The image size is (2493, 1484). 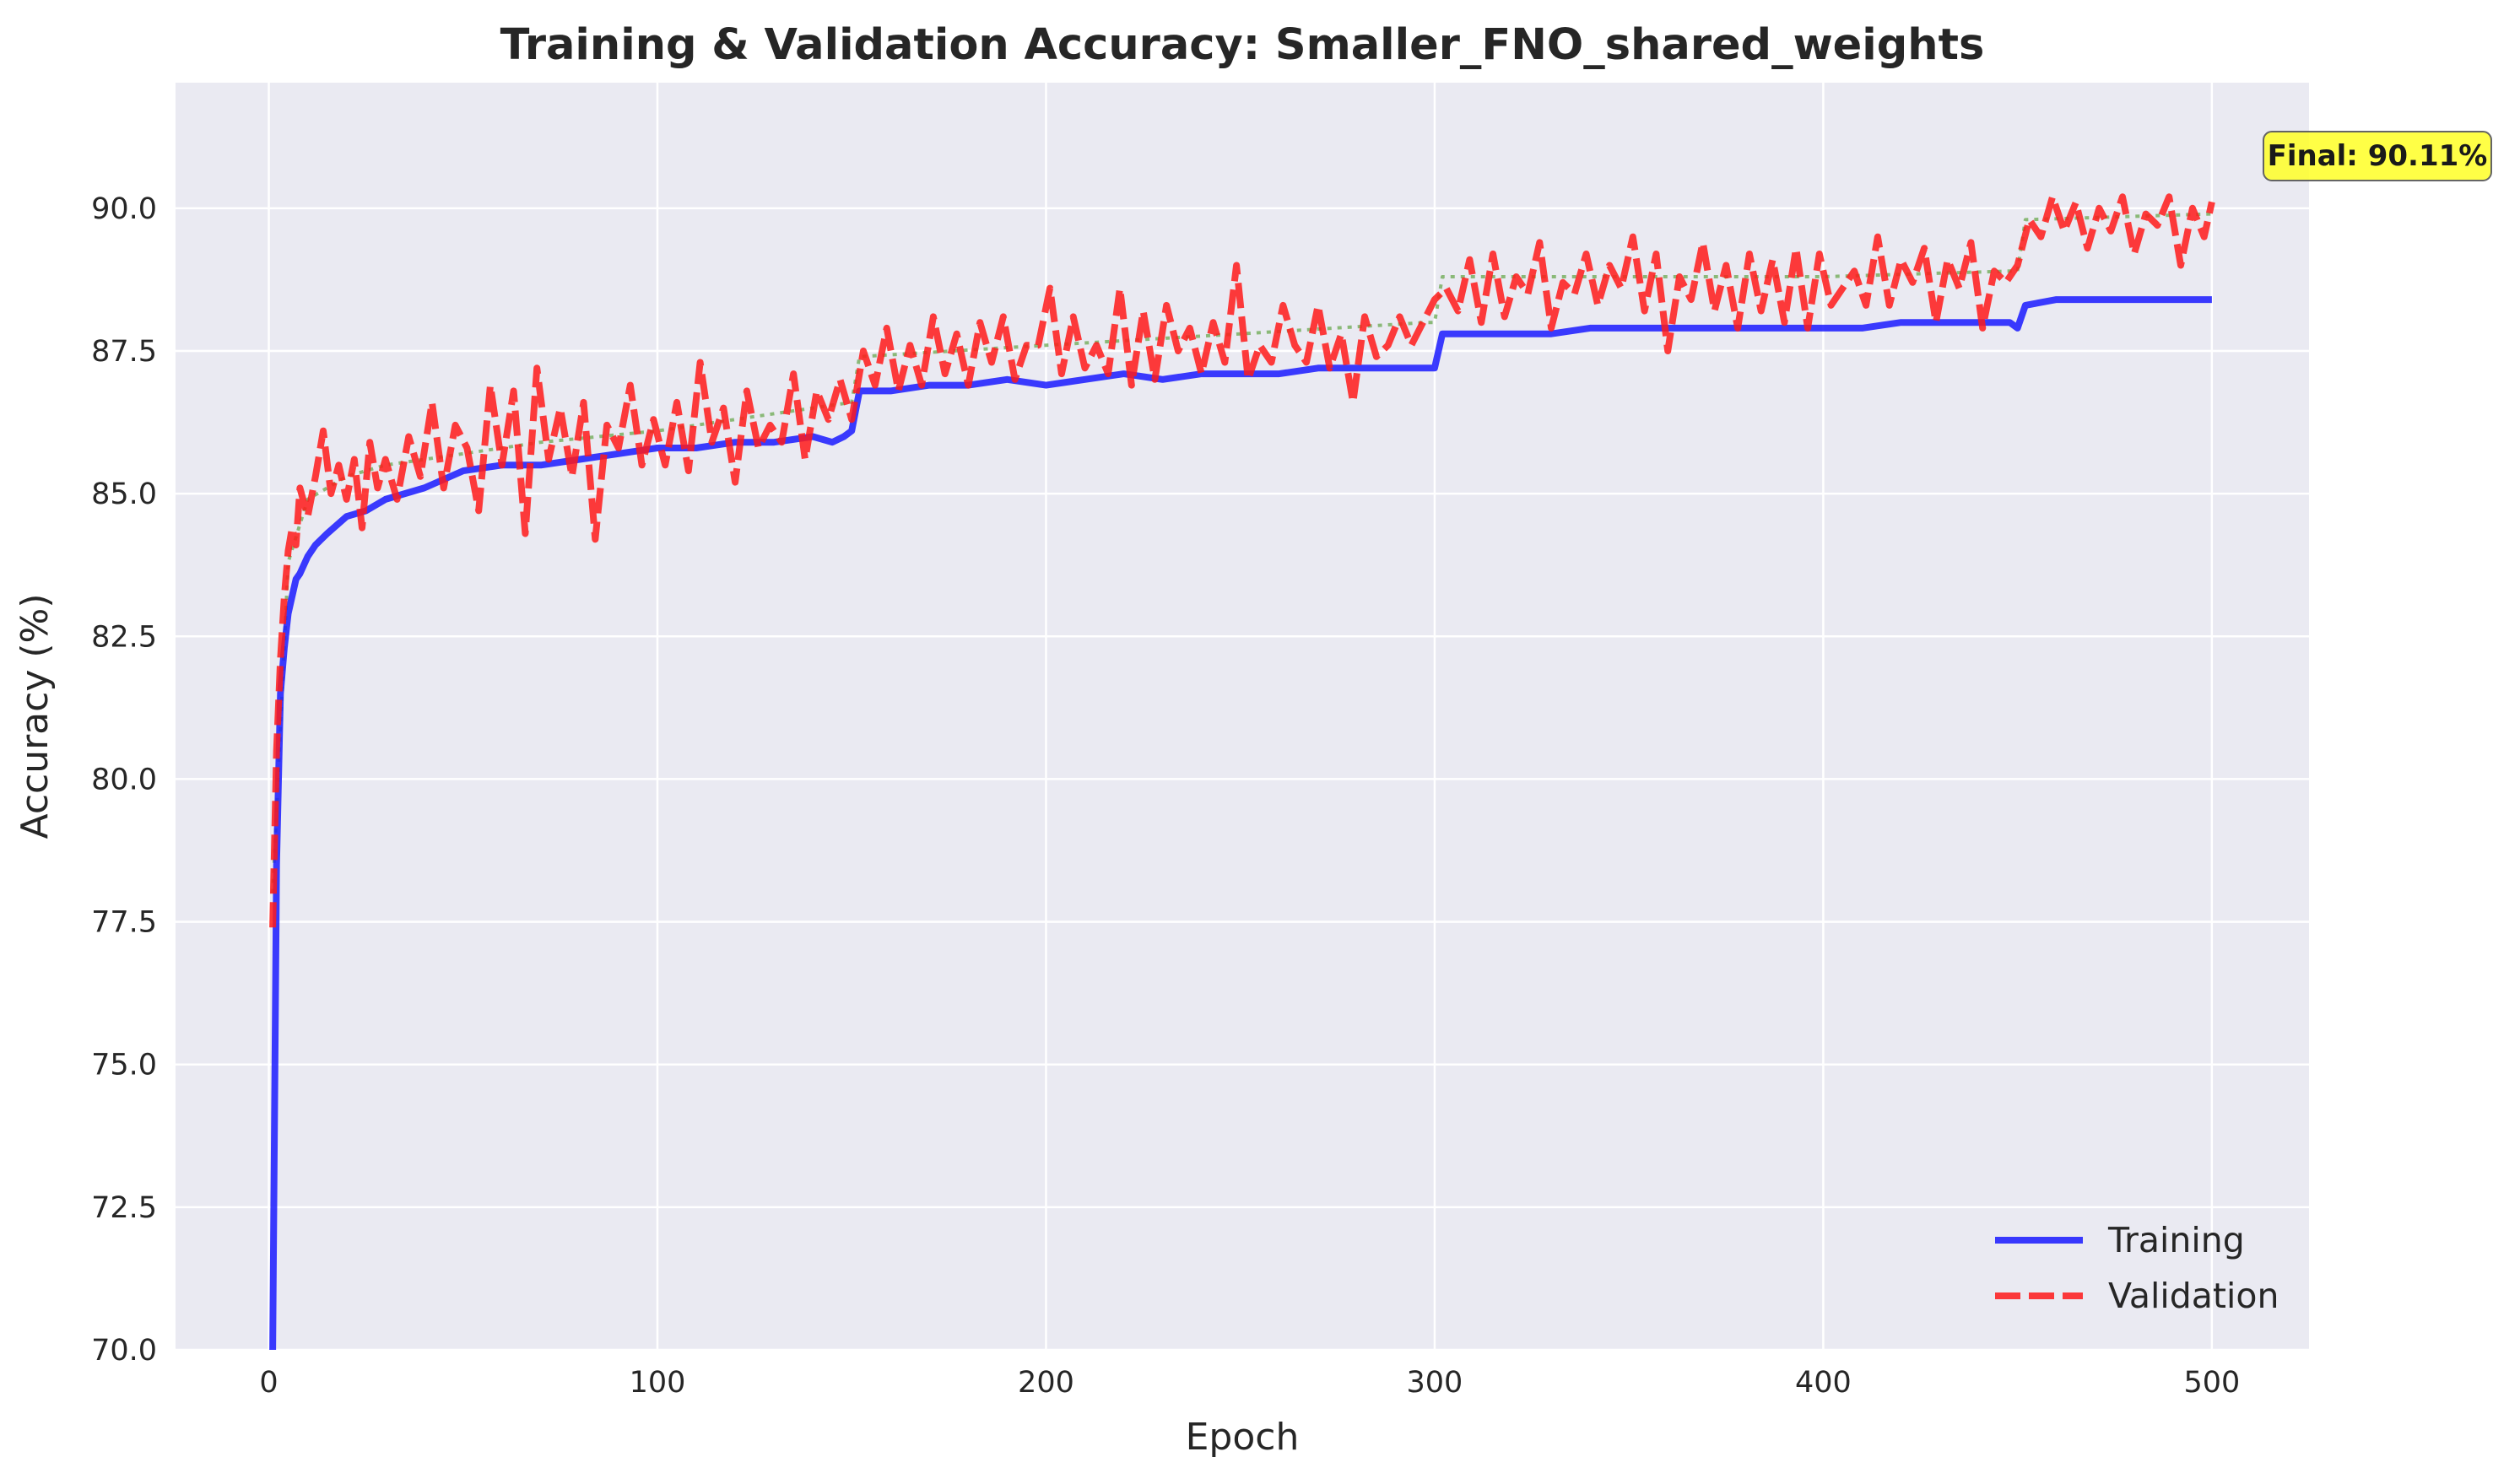 I want to click on x-tick-label: 500, so click(x=2211, y=1383).